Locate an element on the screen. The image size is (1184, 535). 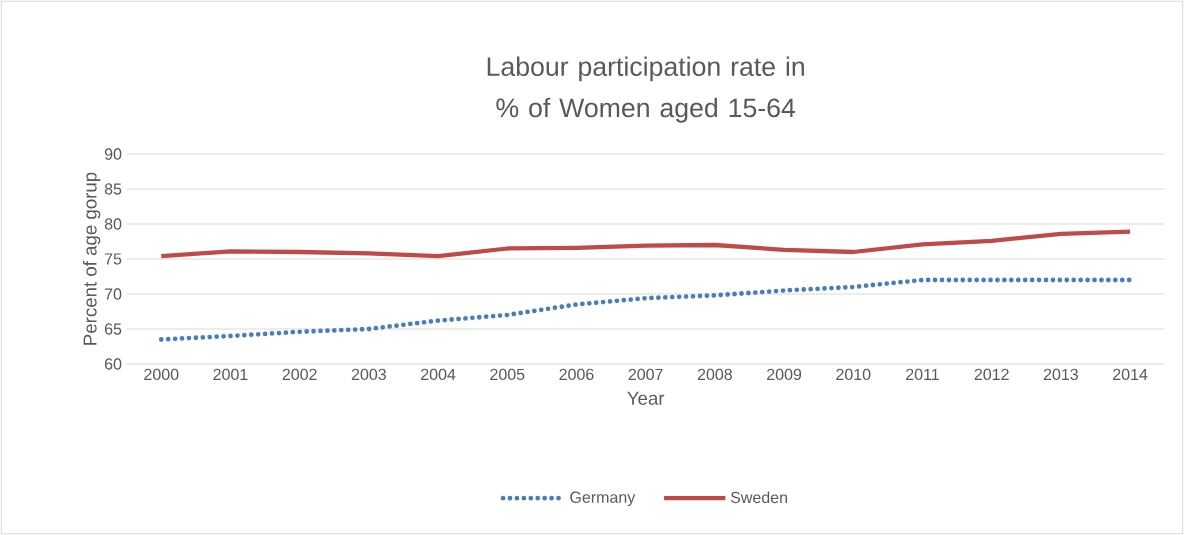
x-tick-label: 2012 is located at coordinates (991, 374).